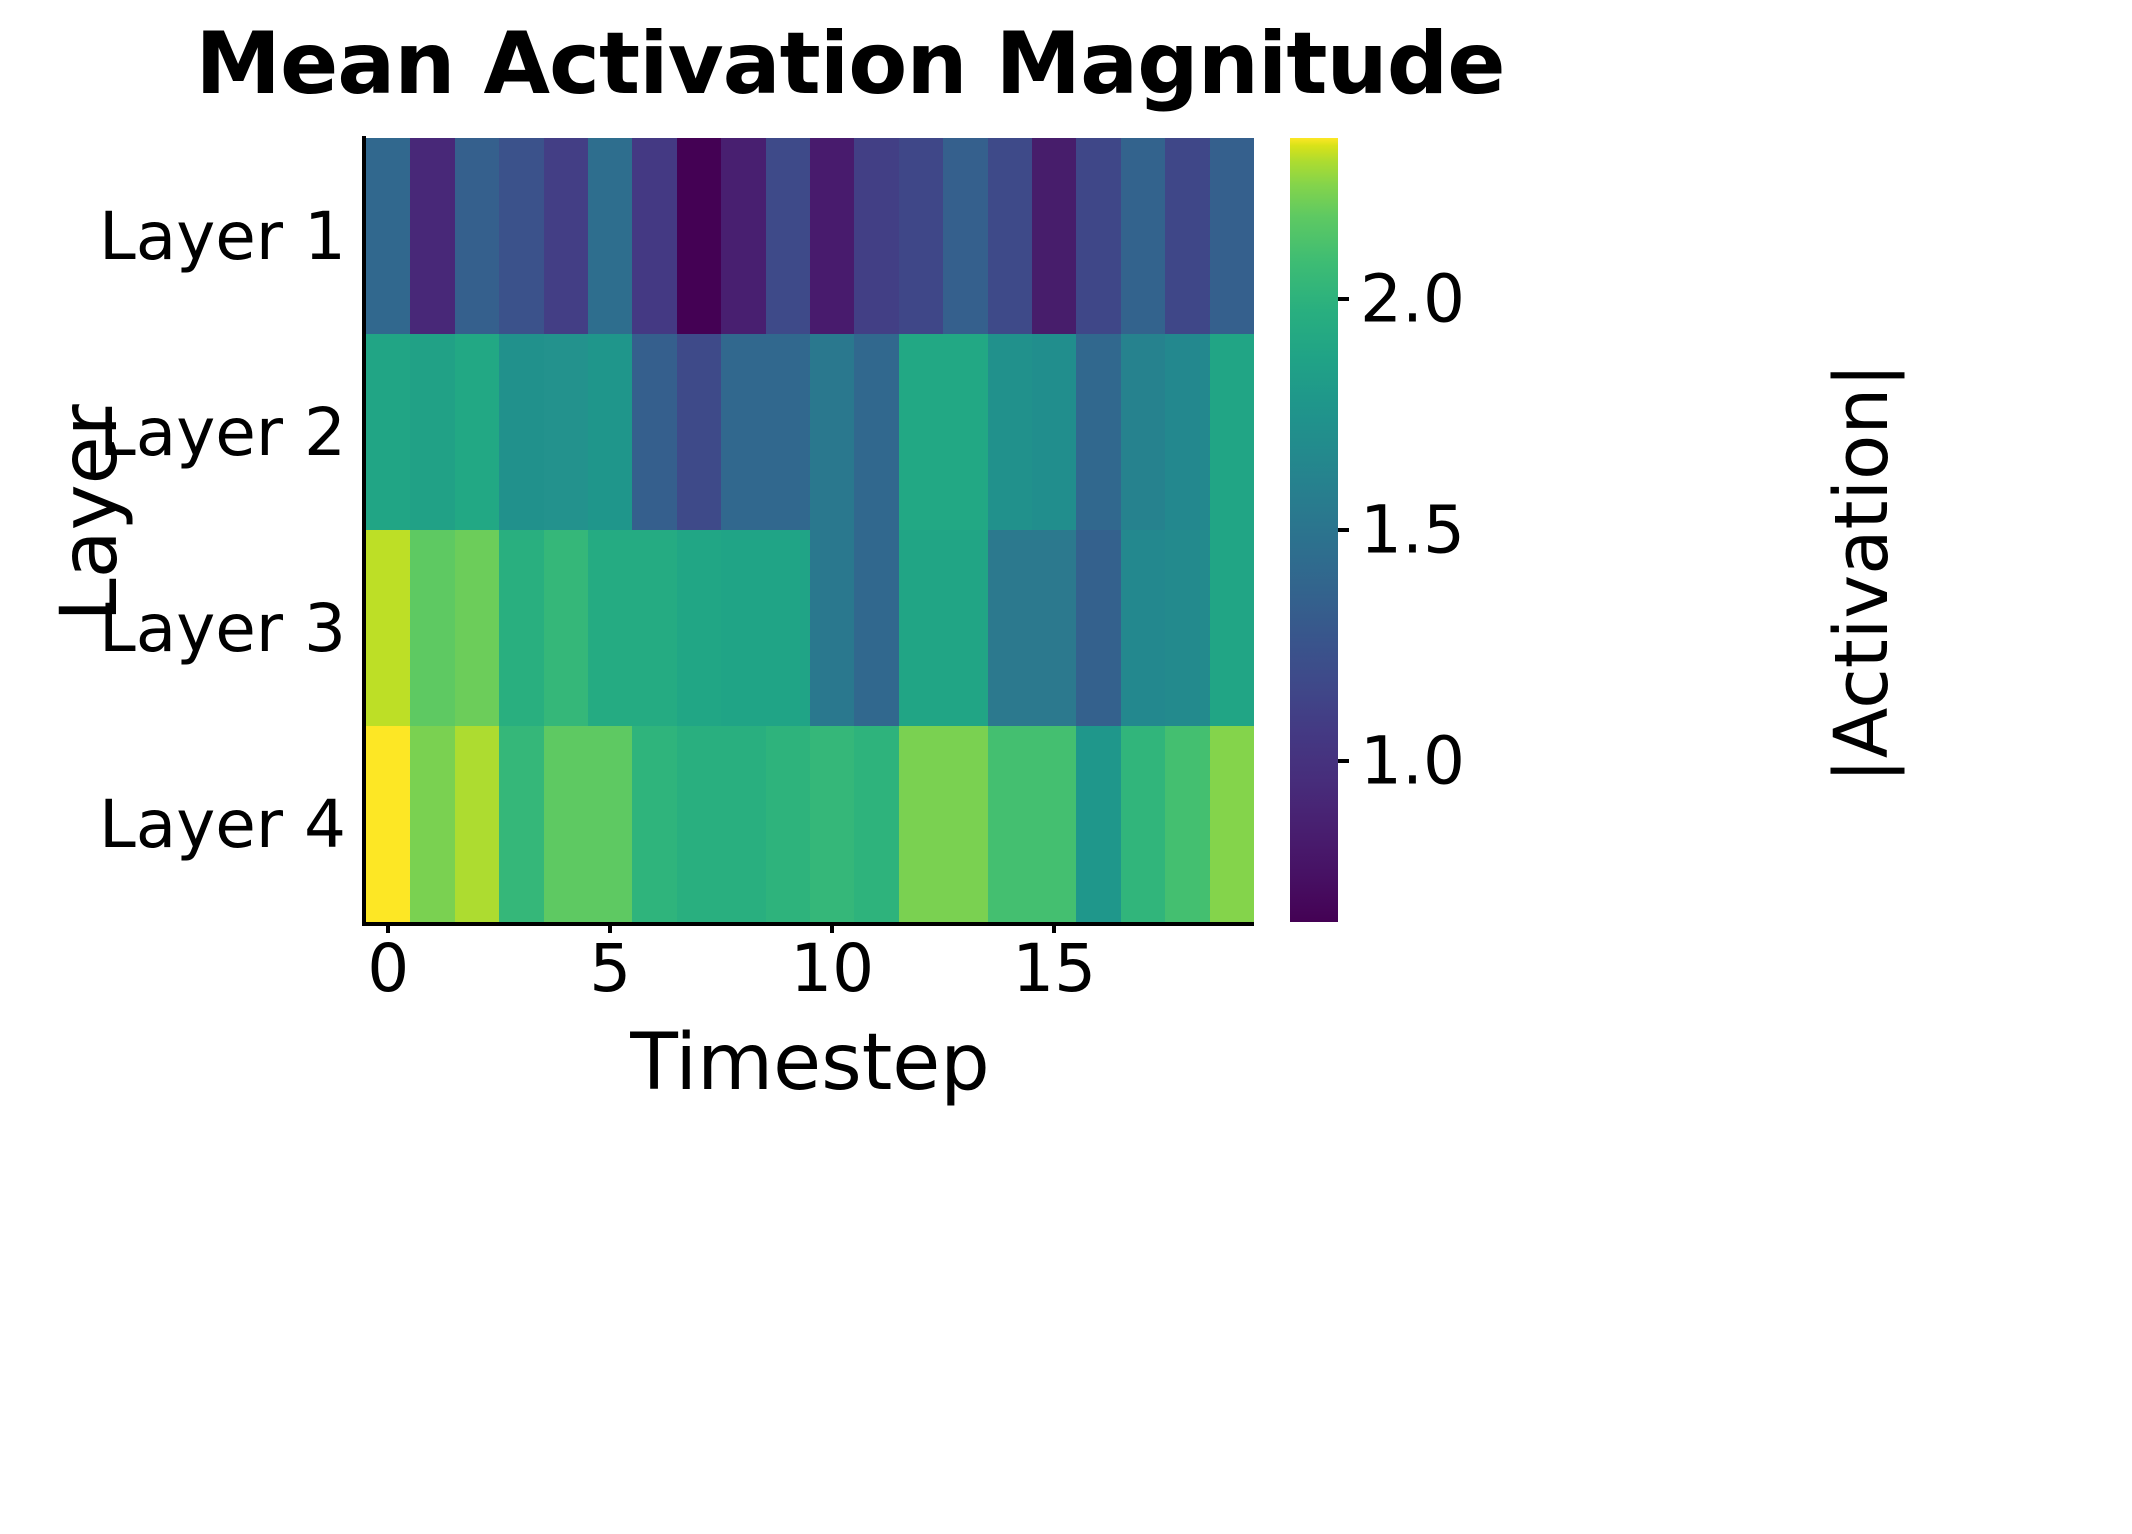 The width and height of the screenshot is (2132, 1534). What do you see at coordinates (1862, 573) in the screenshot?
I see `colorbar-label: |Activation|` at bounding box center [1862, 573].